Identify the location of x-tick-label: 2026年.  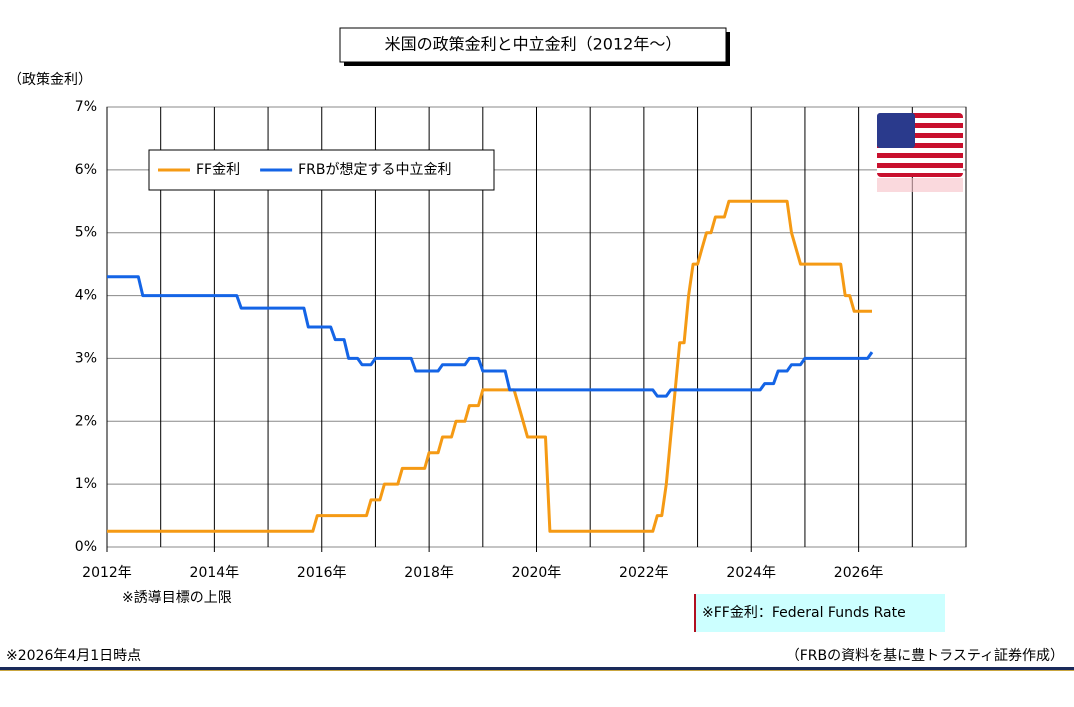
(859, 573).